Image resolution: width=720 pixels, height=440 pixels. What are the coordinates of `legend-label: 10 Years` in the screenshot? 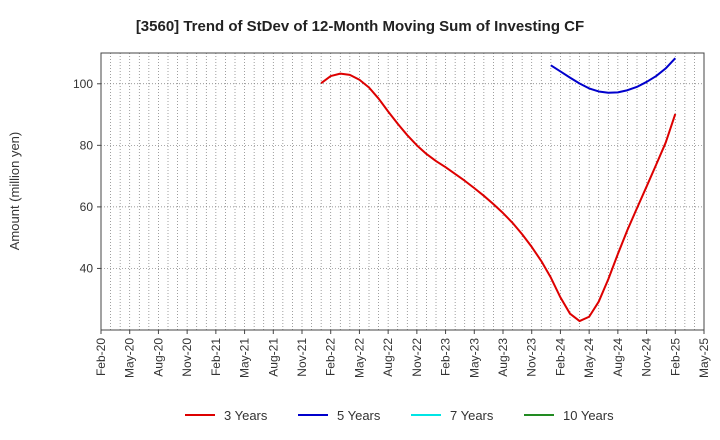 It's located at (588, 415).